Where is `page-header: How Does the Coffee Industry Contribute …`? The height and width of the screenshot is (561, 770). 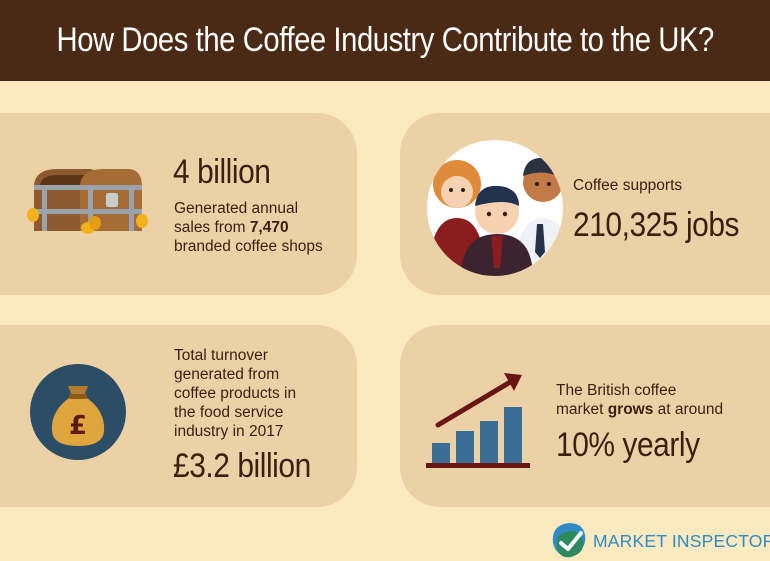
page-header: How Does the Coffee Industry Contribute … is located at coordinates (385, 40).